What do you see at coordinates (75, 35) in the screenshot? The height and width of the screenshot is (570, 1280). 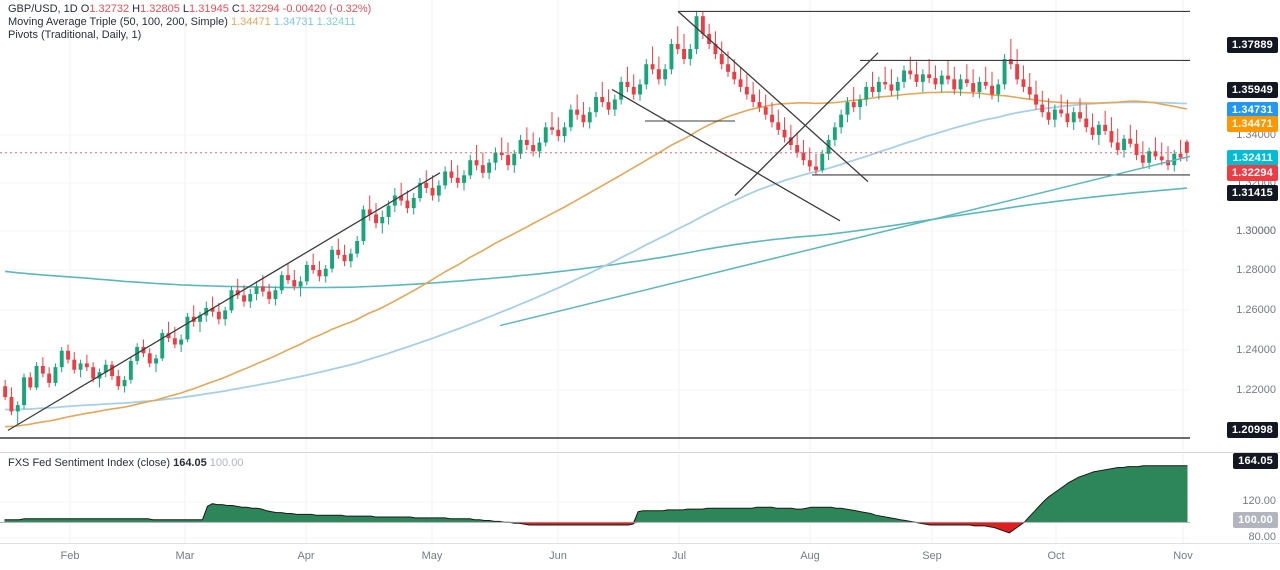 I see `pivots-title: Pivots (Traditional, Daily, 1)` at bounding box center [75, 35].